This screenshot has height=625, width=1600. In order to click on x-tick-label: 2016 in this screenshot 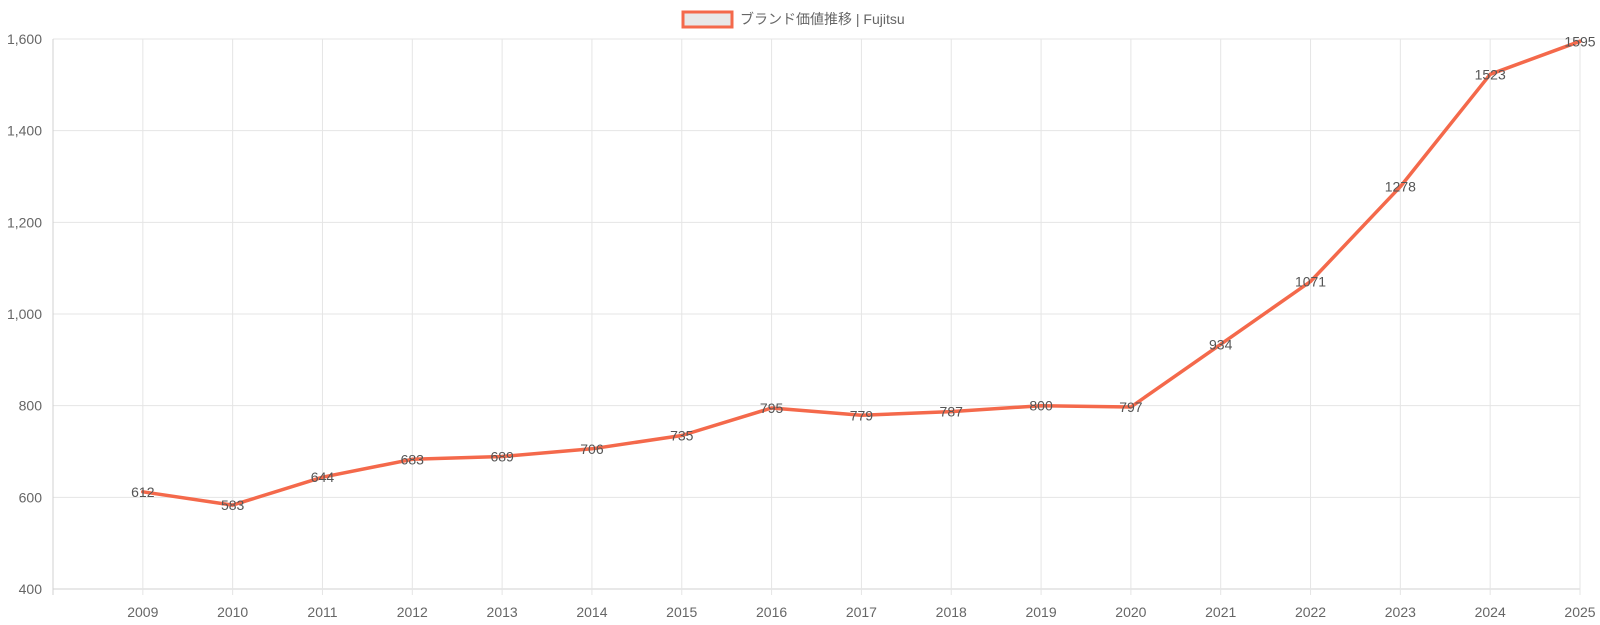, I will do `click(771, 612)`.